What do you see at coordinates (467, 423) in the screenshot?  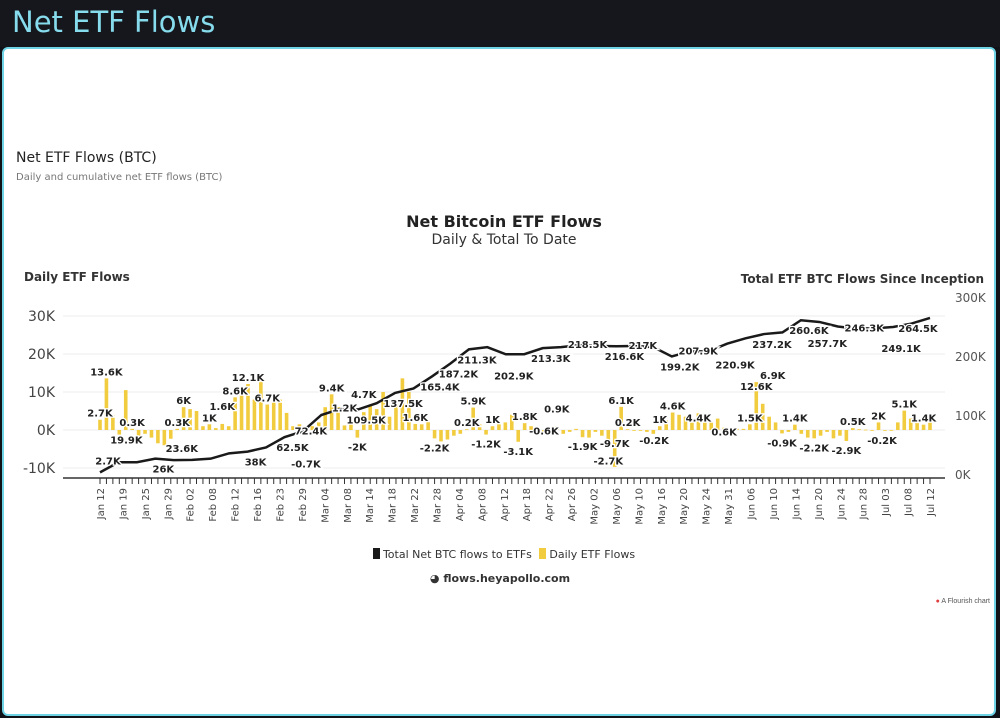 I see `daily-data-label: 0.2K` at bounding box center [467, 423].